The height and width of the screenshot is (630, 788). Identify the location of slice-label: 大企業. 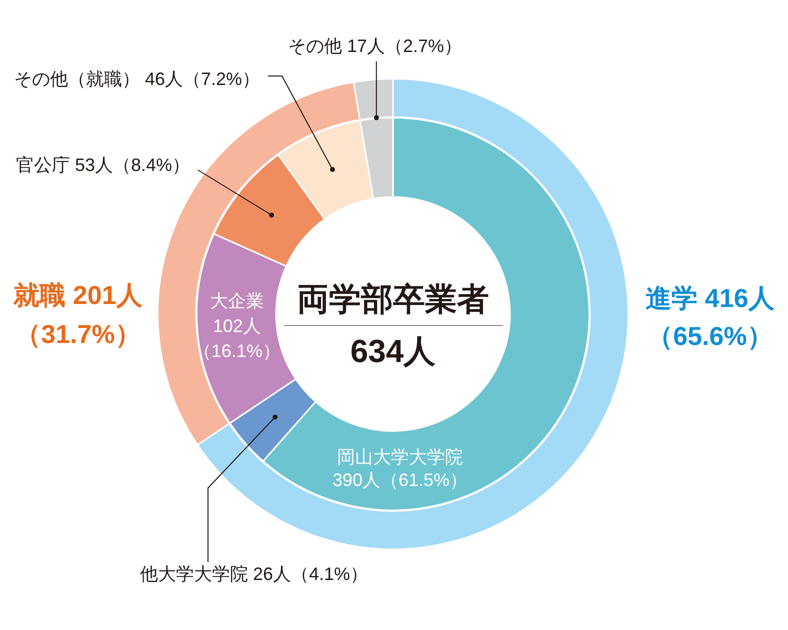
(237, 301).